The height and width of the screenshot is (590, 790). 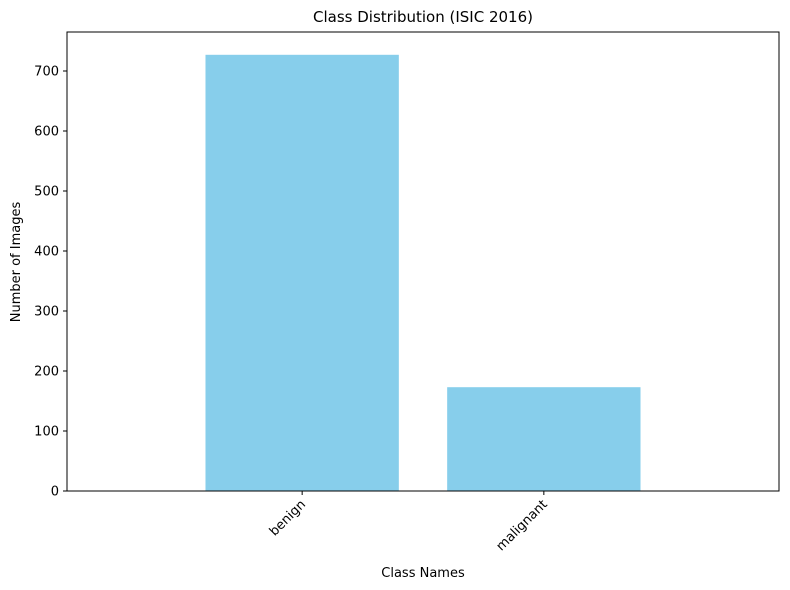 I want to click on y-tick-label: 400, so click(x=46, y=252).